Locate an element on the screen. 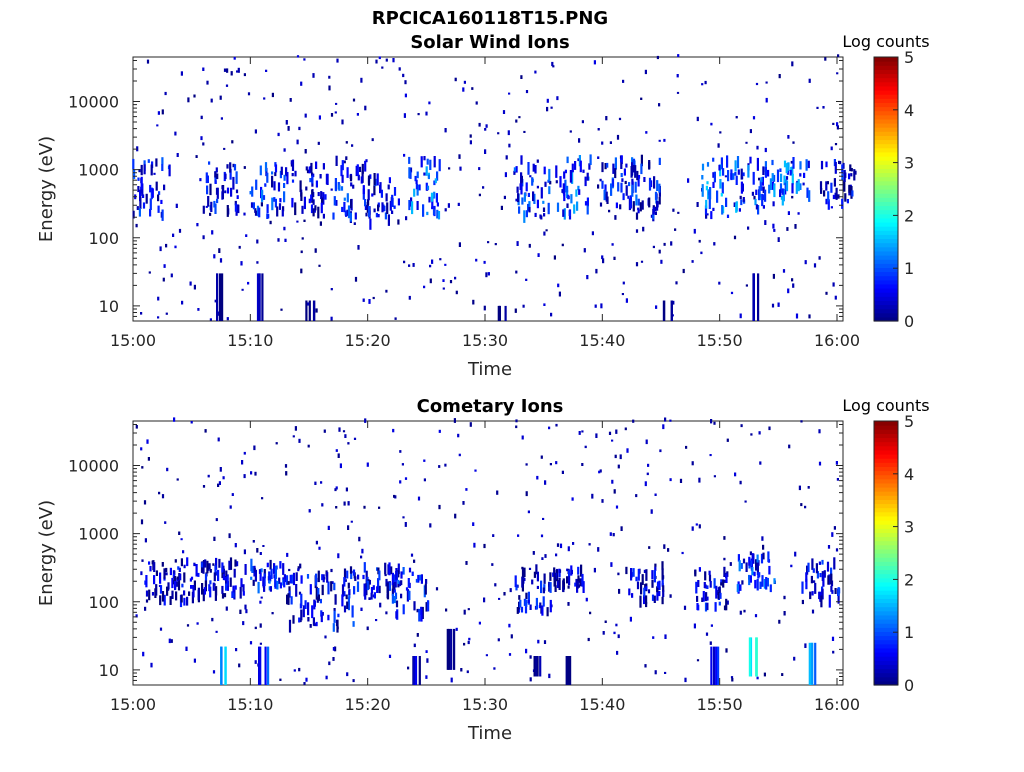 This screenshot has height=772, width=1024. y-tick-label: 100 is located at coordinates (103, 602).